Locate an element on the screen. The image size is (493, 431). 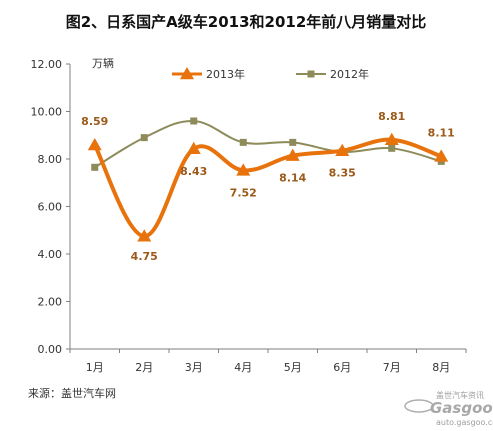
watermark-swoosh-icon is located at coordinates (419, 406).